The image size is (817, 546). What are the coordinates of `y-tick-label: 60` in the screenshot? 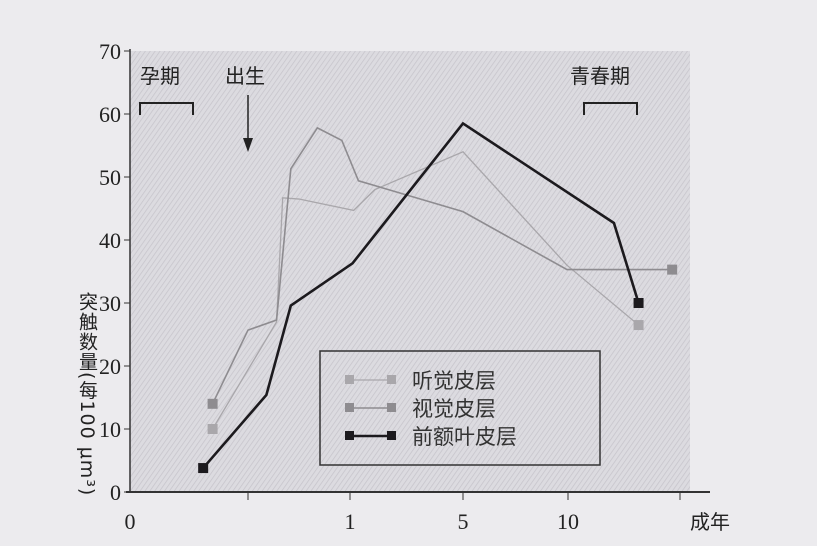 It's located at (110, 114).